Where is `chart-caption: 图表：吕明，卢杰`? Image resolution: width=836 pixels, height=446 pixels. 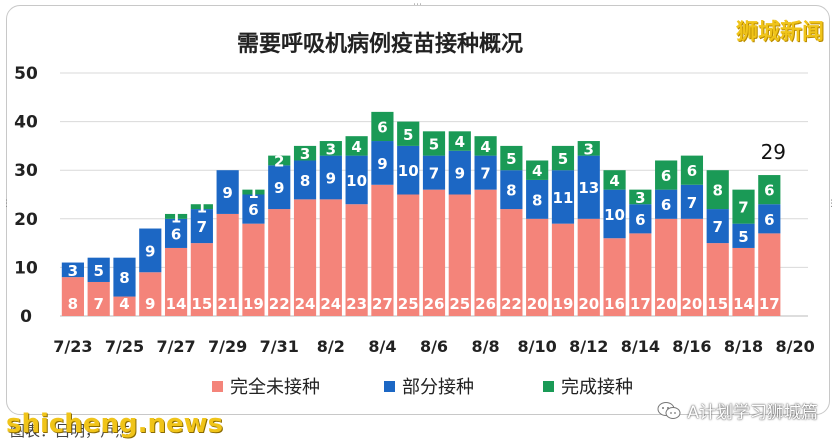
chart-caption: 图表：吕明，卢杰 is located at coordinates (70, 431).